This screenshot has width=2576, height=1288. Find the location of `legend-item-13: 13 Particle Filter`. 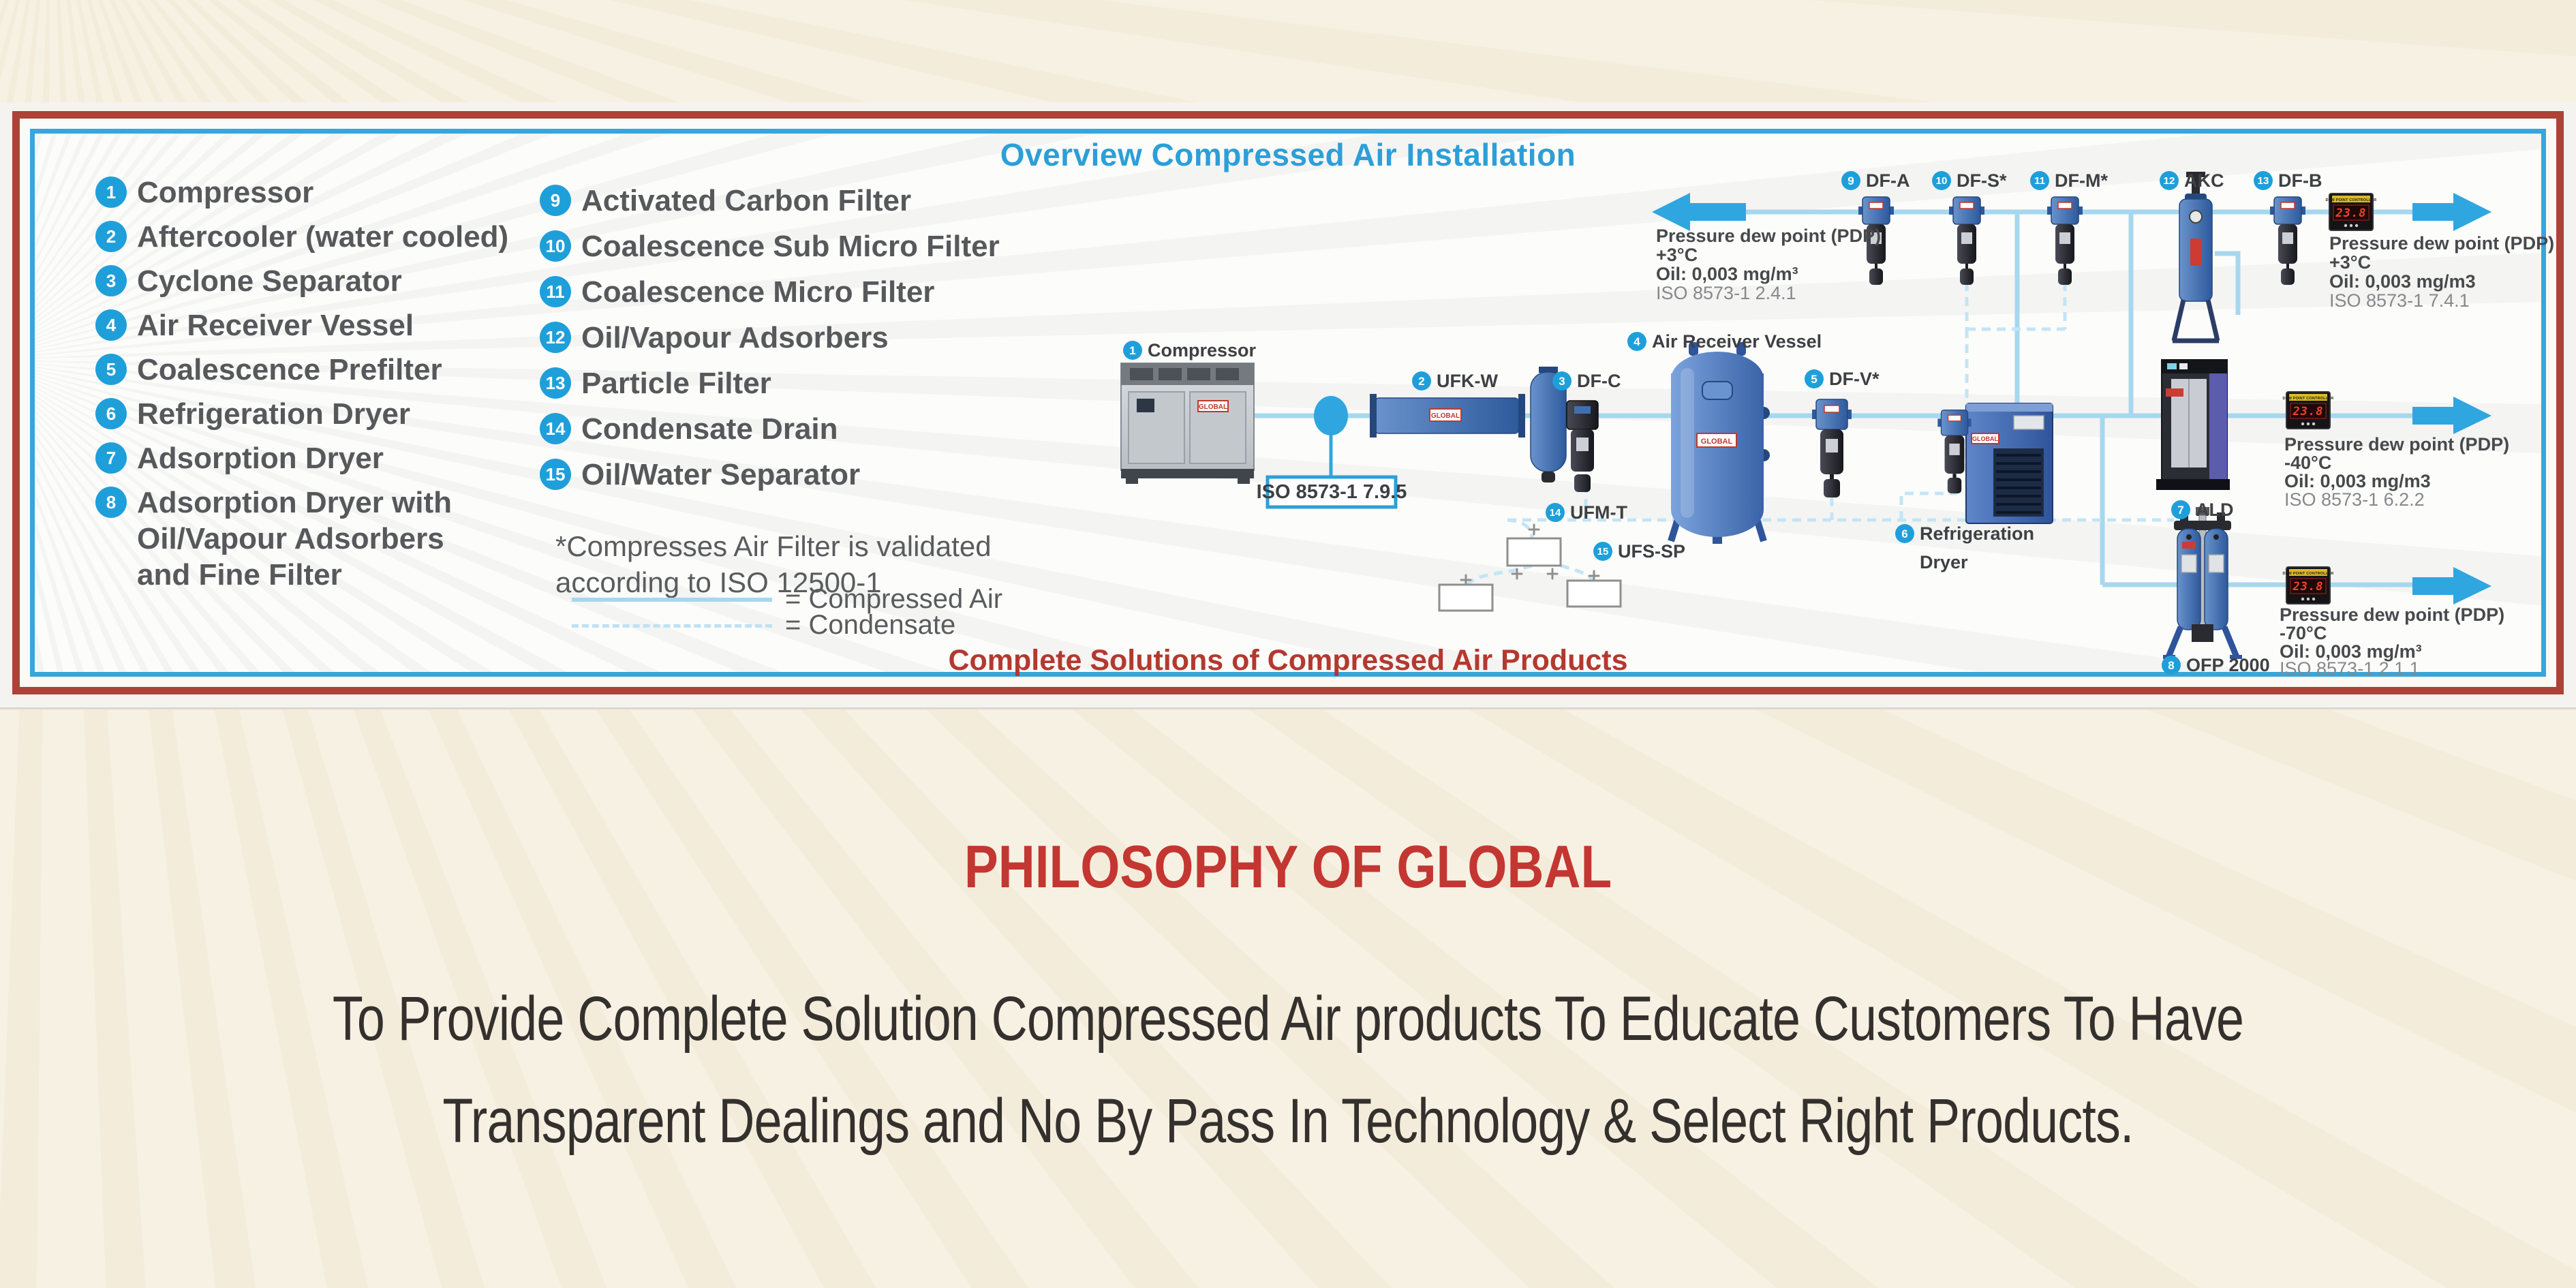

legend-item-13: 13 Particle Filter is located at coordinates (655, 383).